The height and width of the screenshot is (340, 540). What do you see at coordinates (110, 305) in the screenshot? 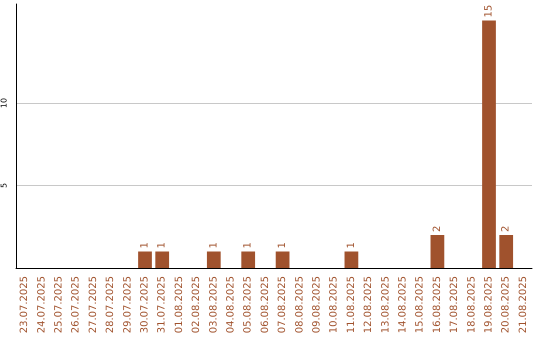
I see `x-tick-label: 28.07.2025` at bounding box center [110, 305].